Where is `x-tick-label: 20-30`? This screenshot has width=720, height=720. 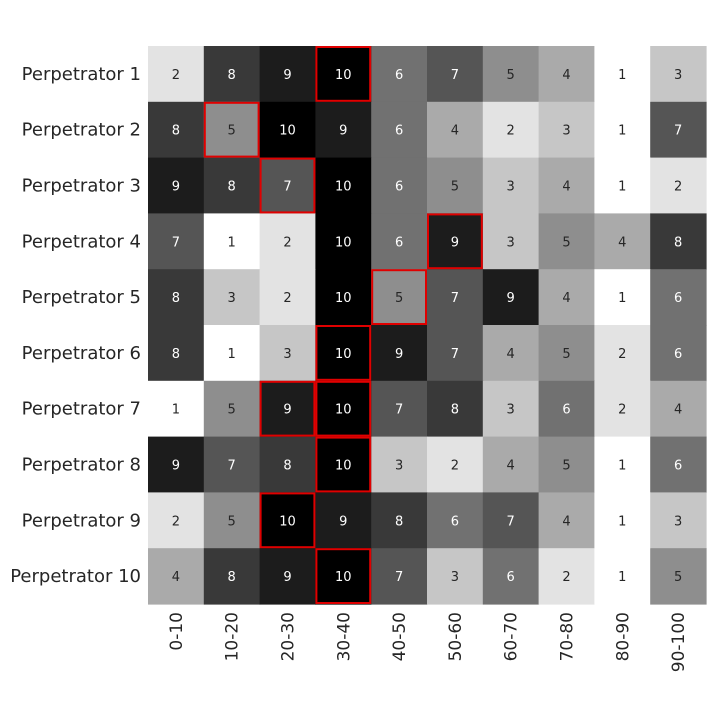
x-tick-label: 20-30 is located at coordinates (289, 636).